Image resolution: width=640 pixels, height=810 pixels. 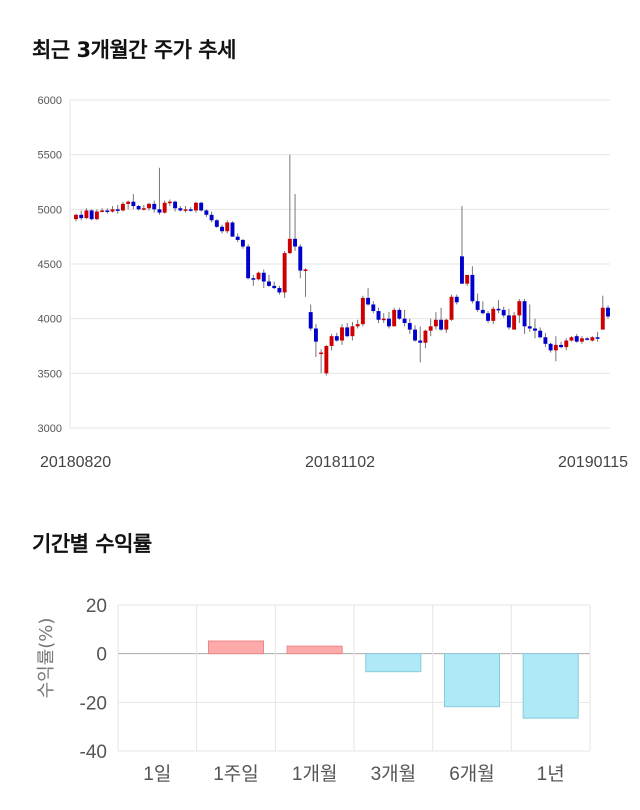 I want to click on returns-x-tick-label: 3개월, so click(x=394, y=774).